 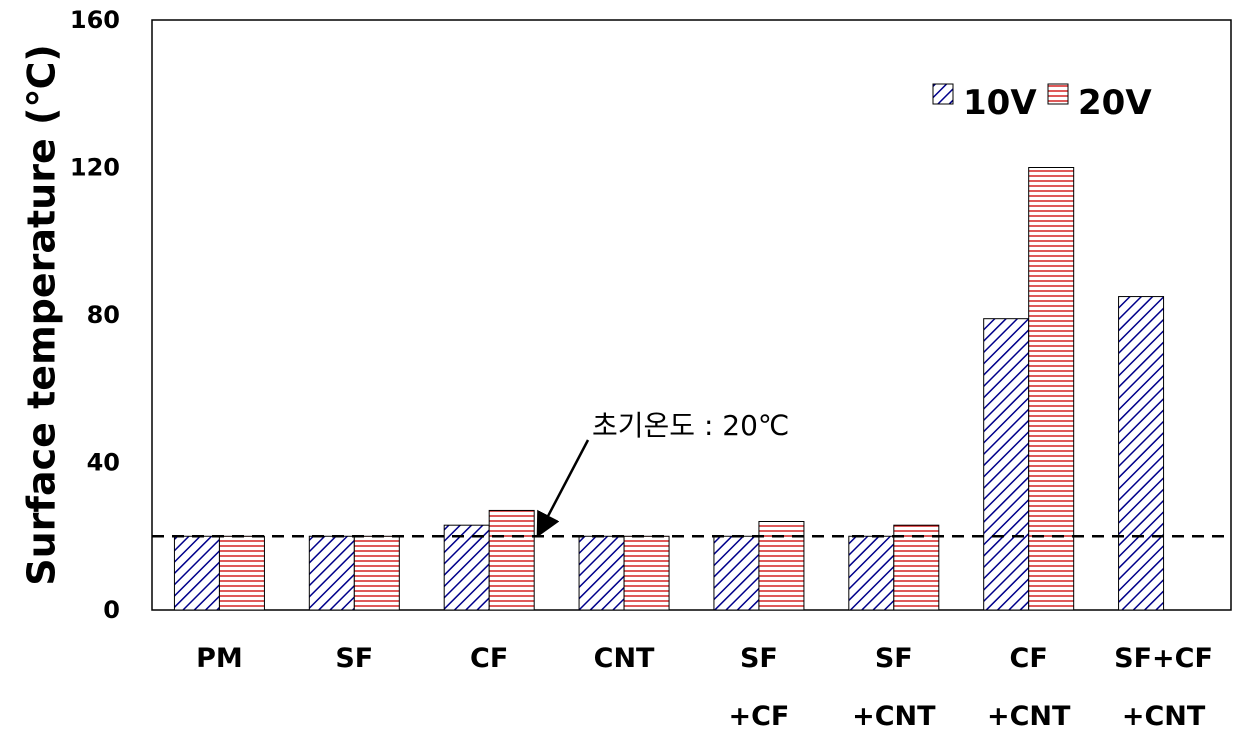 I want to click on y-tick-label: 80, so click(x=103, y=315).